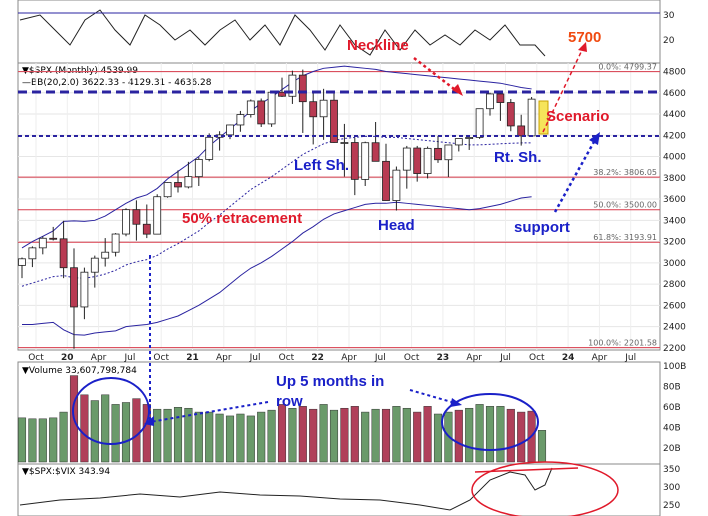 The image size is (708, 516). Describe the element at coordinates (456, 402) in the screenshot. I see `volume-arrowhead-right` at that location.